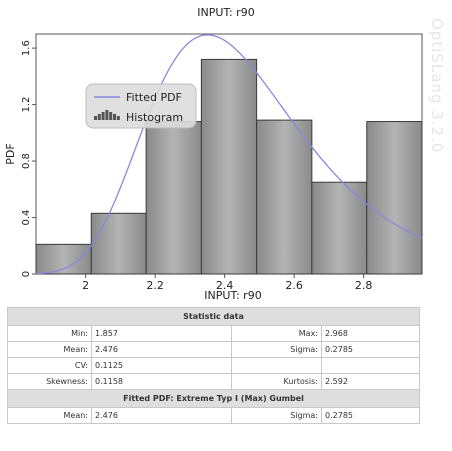 This screenshot has height=451, width=452. I want to click on stat-value-cell: 0.2785, so click(370, 349).